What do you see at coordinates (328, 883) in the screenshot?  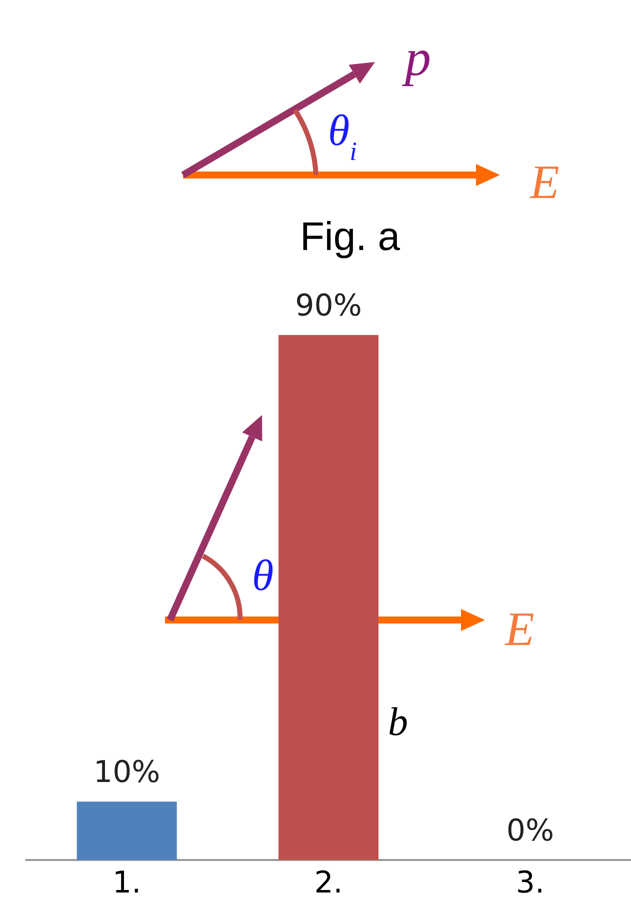 I see `x-tick-label: 2.` at bounding box center [328, 883].